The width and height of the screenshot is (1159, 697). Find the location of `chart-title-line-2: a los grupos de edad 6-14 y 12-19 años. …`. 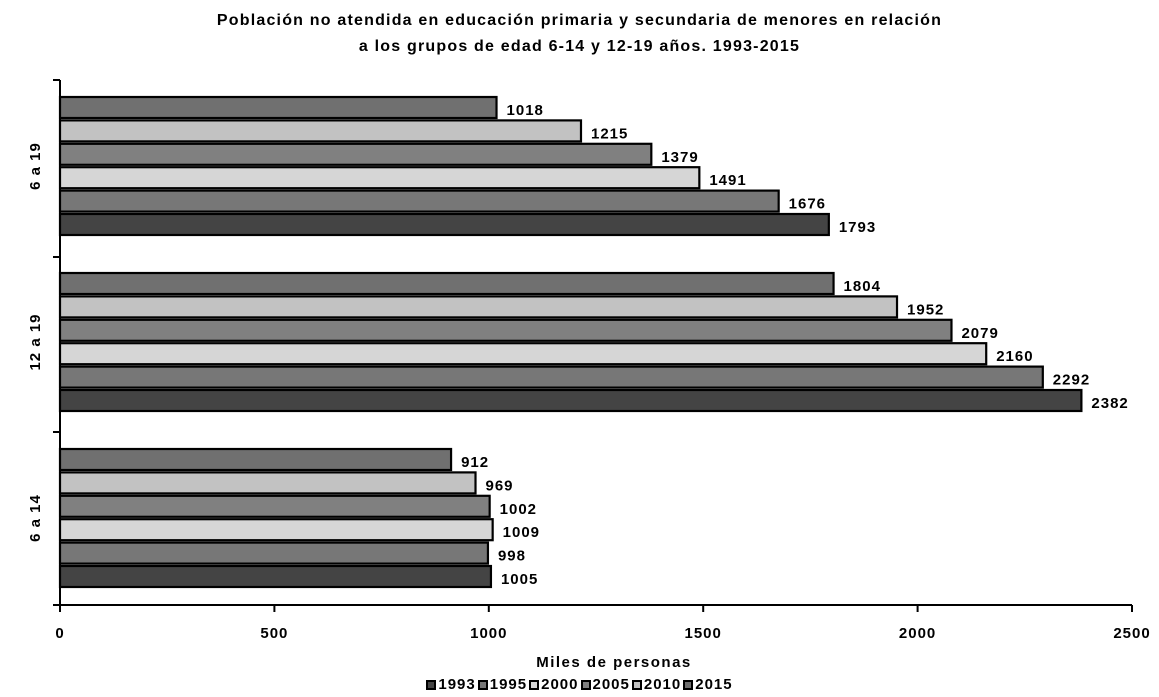

chart-title-line-2: a los grupos de edad 6-14 y 12-19 años. … is located at coordinates (579, 46).